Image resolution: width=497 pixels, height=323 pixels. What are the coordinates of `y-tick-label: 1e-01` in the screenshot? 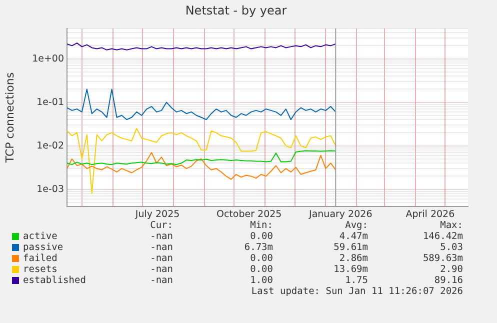 It's located at (50, 102).